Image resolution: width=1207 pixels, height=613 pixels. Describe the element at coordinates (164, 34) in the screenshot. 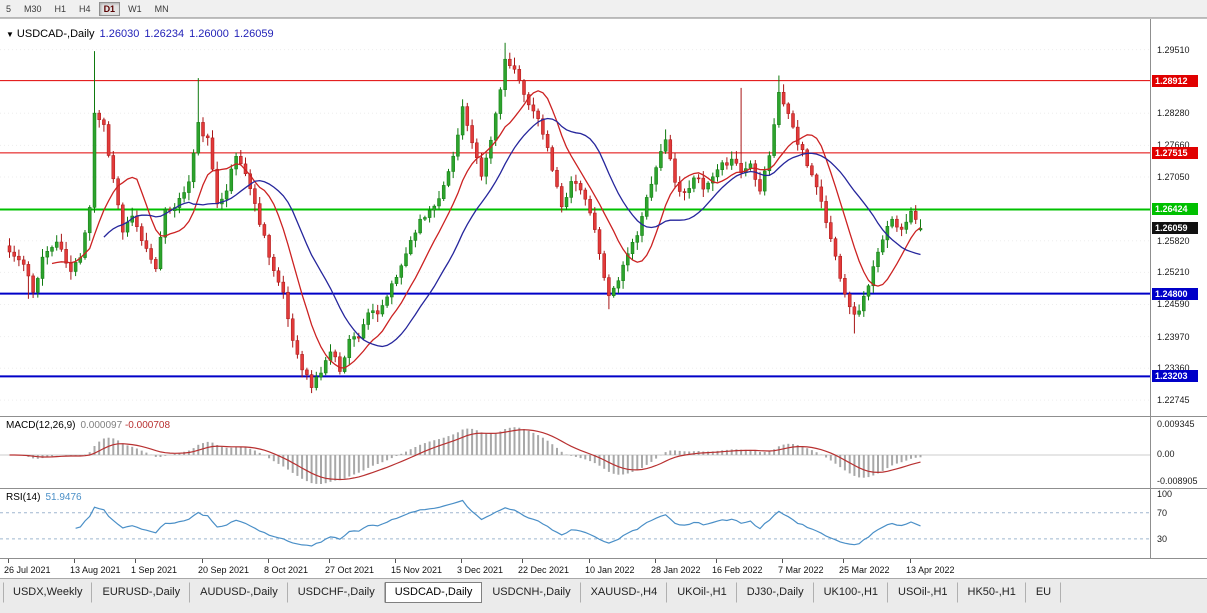

I see `chart-high-value: 1.26234` at that location.